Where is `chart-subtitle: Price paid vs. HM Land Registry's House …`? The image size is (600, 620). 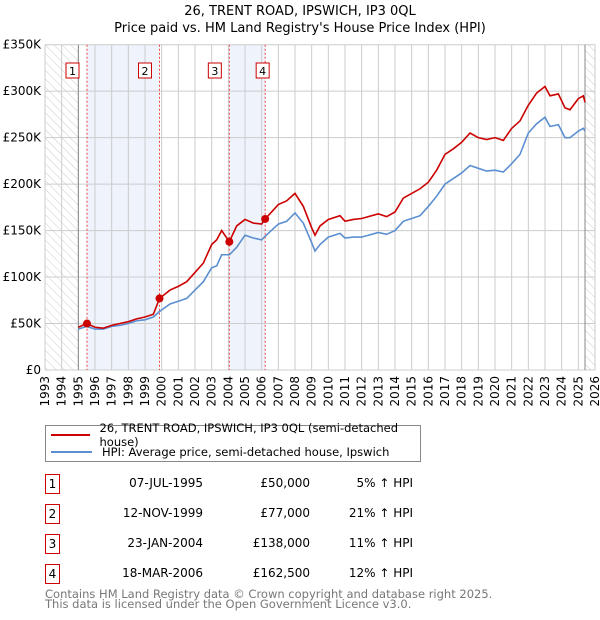
chart-subtitle: Price paid vs. HM Land Registry's House … is located at coordinates (300, 28).